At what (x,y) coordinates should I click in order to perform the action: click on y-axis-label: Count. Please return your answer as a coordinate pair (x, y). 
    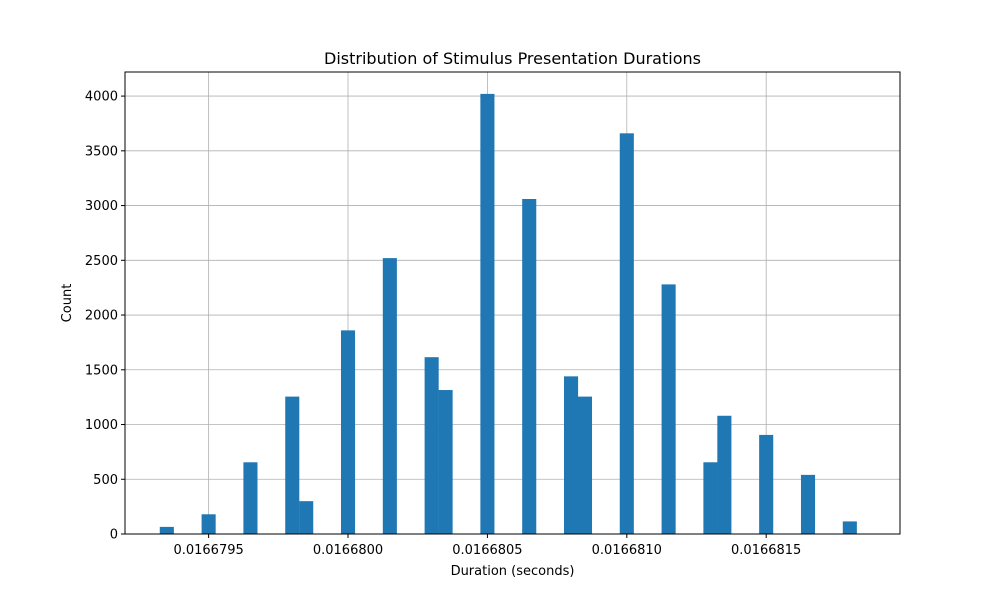
    Looking at the image, I should click on (67, 303).